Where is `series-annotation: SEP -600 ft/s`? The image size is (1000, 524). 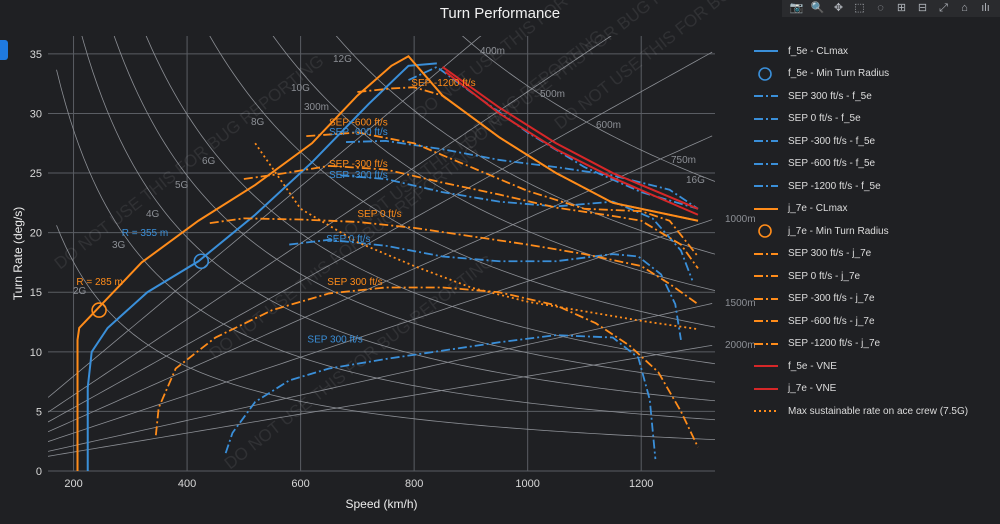
series-annotation: SEP -600 ft/s is located at coordinates (358, 132).